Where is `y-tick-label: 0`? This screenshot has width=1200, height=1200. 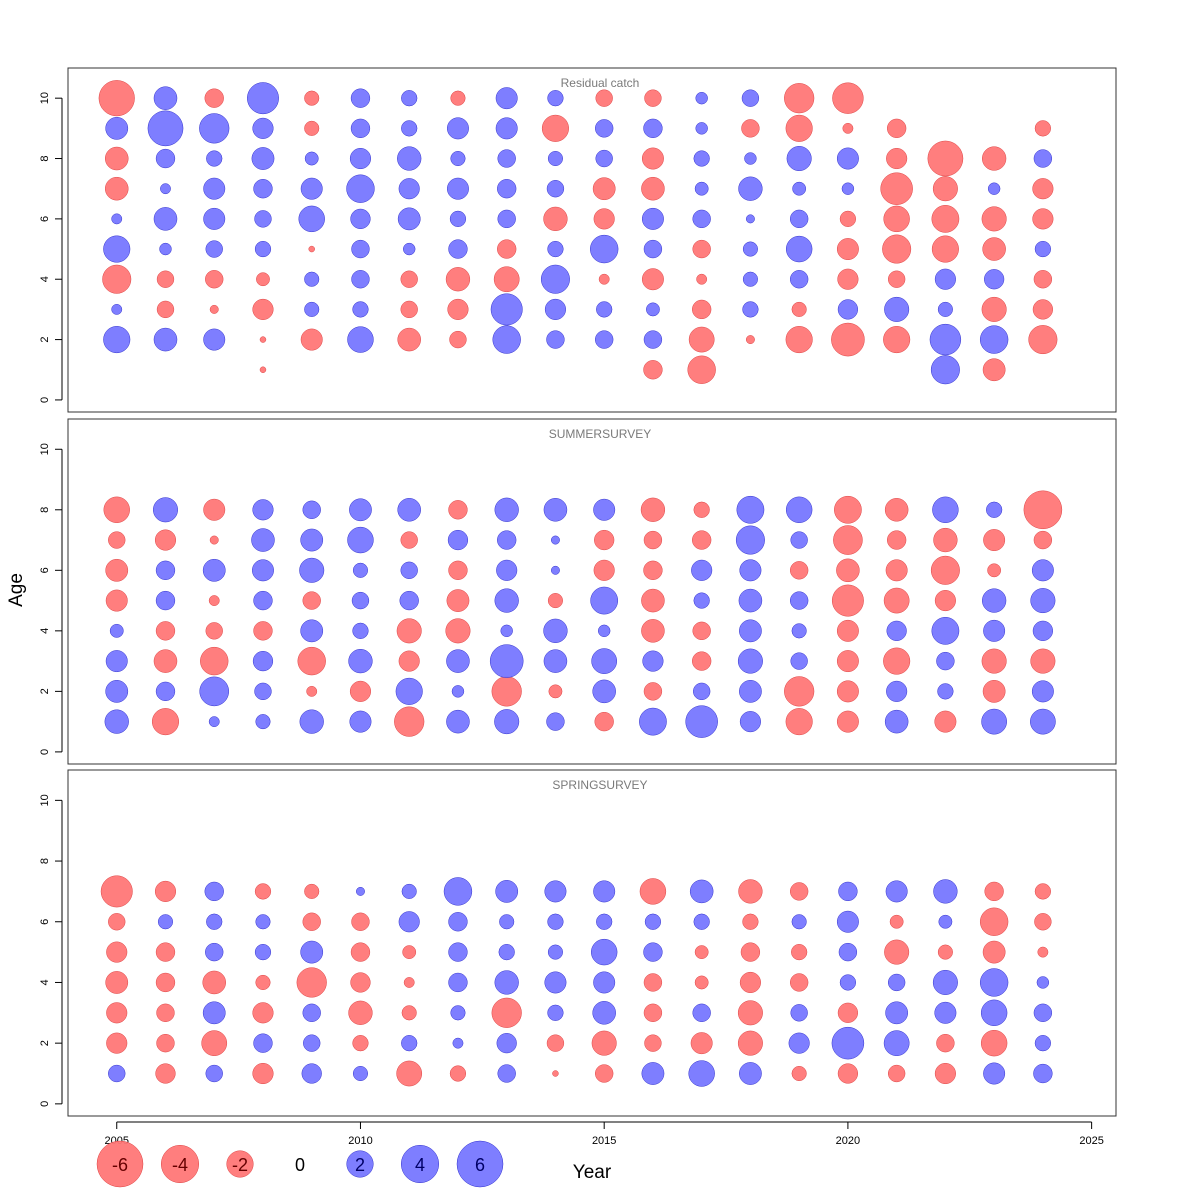
y-tick-label: 0 is located at coordinates (45, 400).